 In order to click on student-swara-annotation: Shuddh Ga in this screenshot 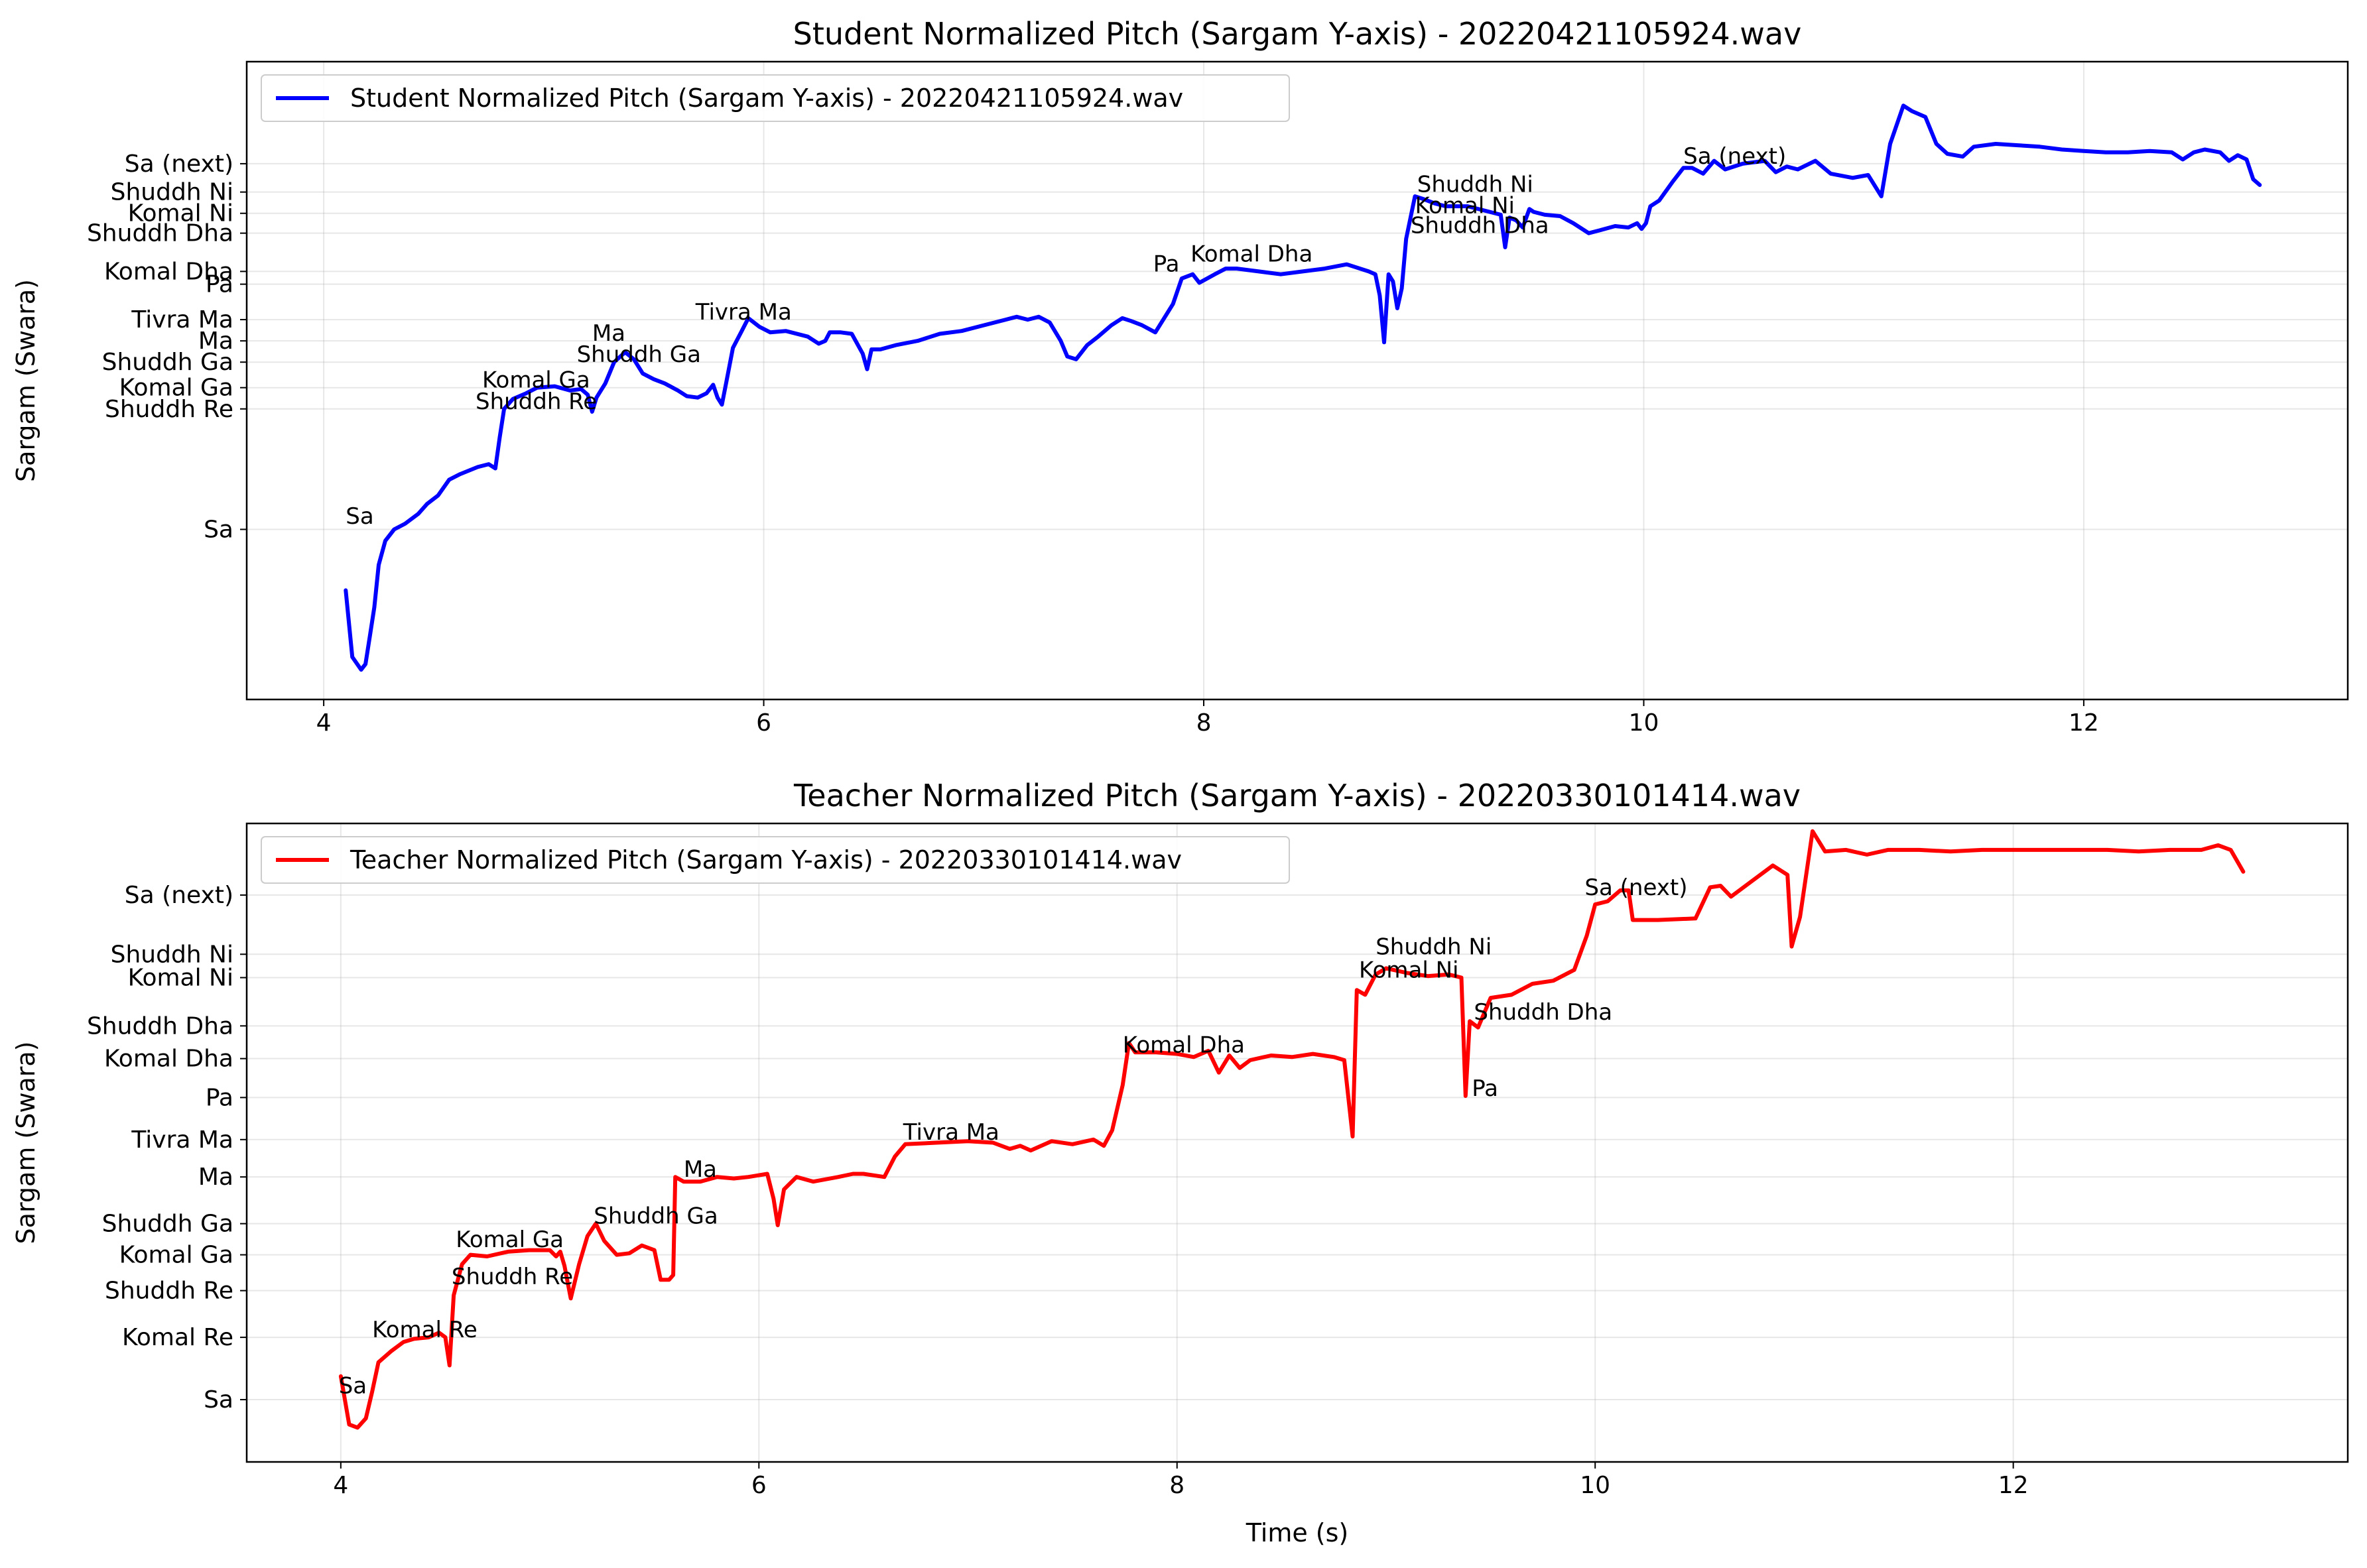, I will do `click(639, 354)`.